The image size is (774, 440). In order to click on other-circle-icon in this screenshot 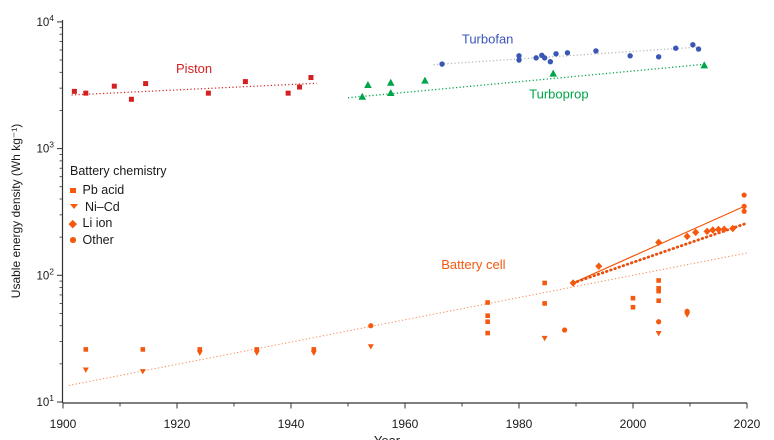, I will do `click(73, 240)`.